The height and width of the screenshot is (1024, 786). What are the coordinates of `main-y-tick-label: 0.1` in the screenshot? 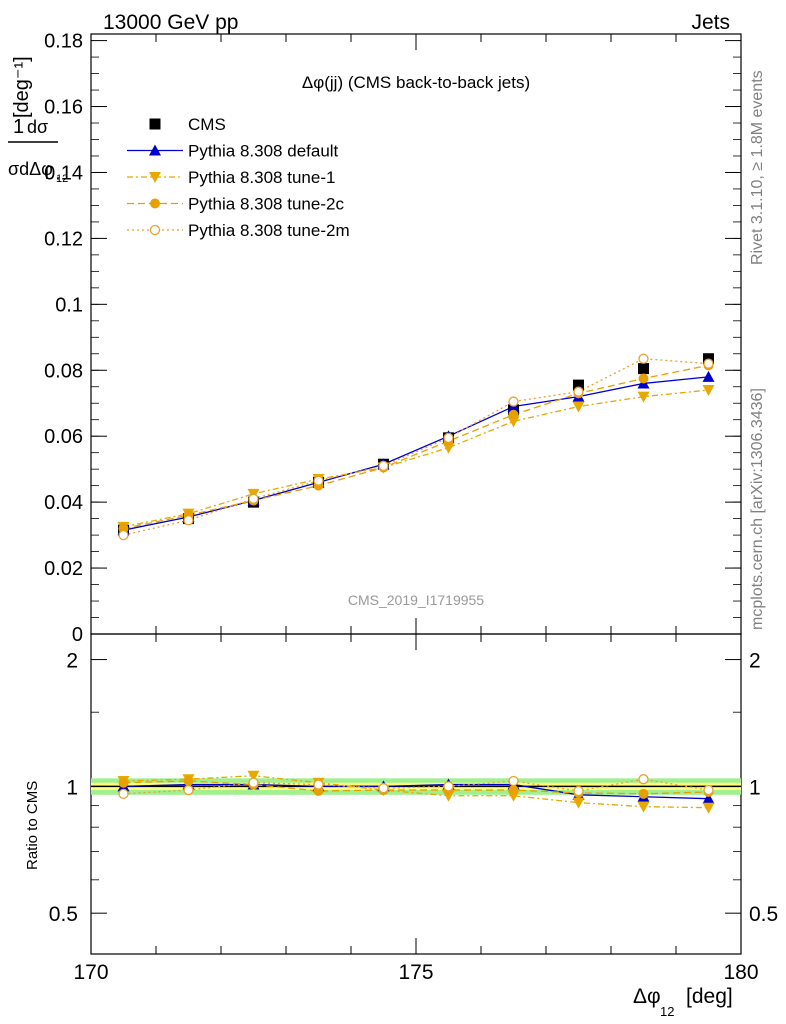 It's located at (69, 305).